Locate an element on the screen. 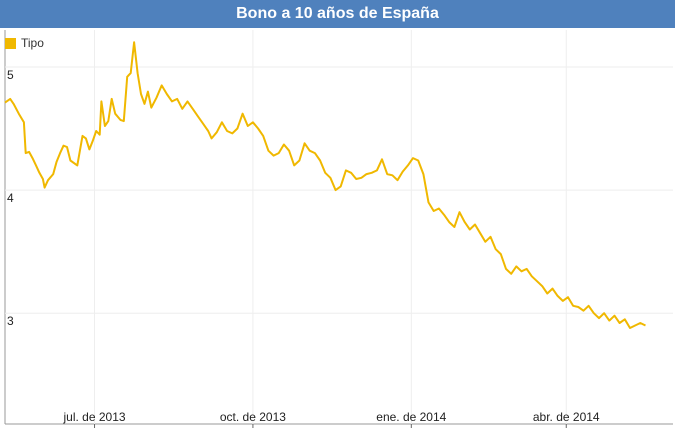 This screenshot has width=675, height=429. y-tick-label: 5 is located at coordinates (10, 75).